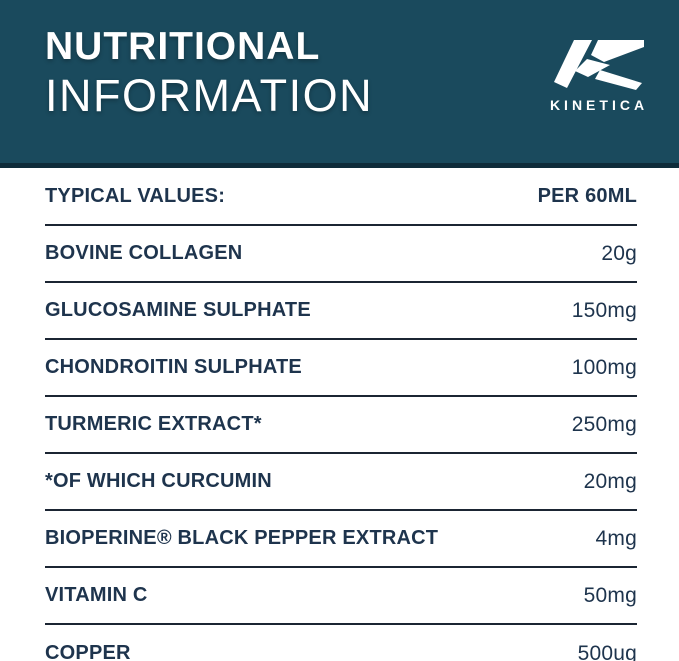  What do you see at coordinates (341, 643) in the screenshot?
I see `table-row: COPPER 500ug` at bounding box center [341, 643].